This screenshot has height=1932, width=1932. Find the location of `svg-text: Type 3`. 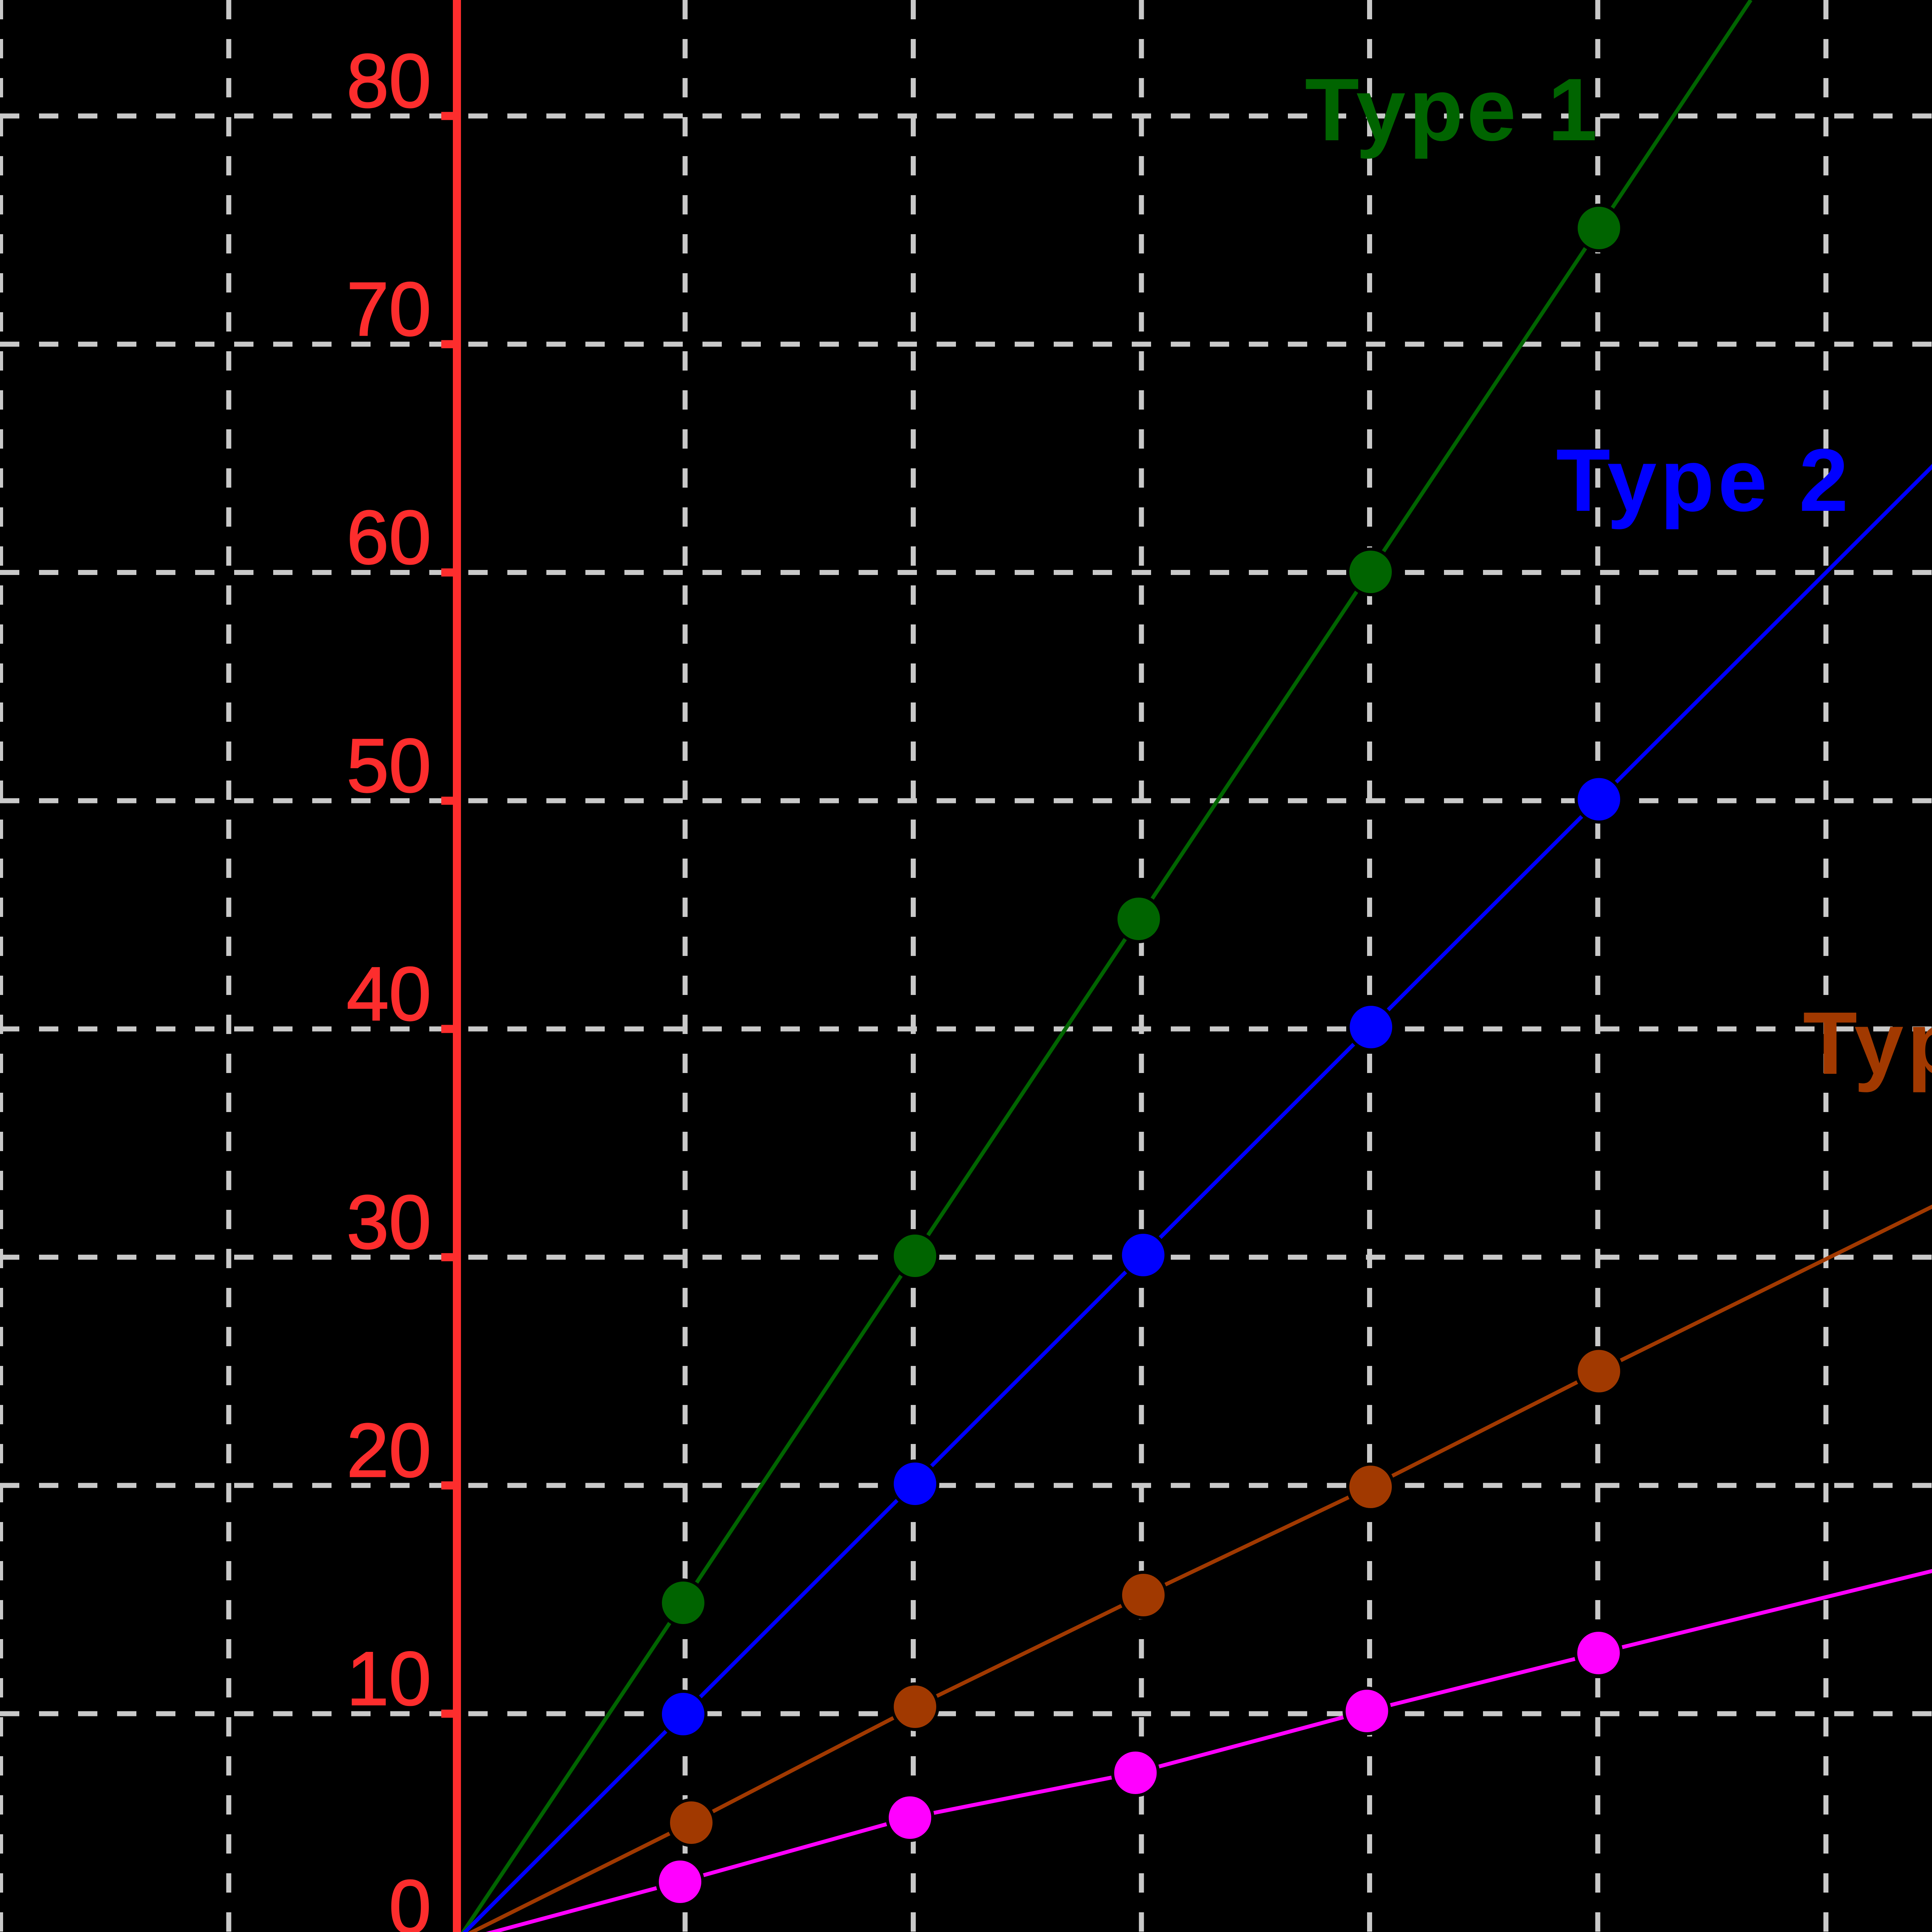

svg-text: Type 3 is located at coordinates (1868, 1043).